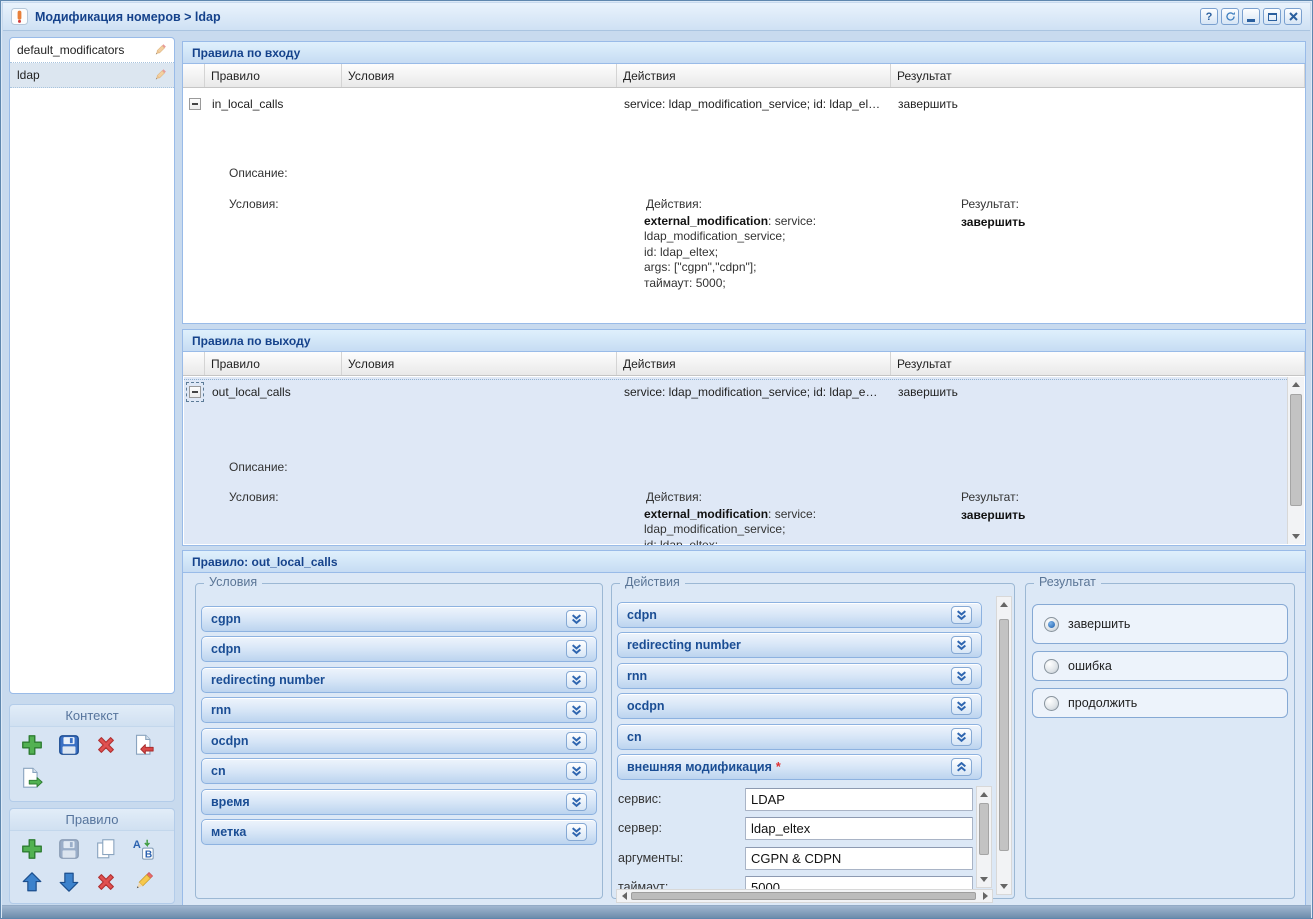 This screenshot has height=919, width=1313. What do you see at coordinates (799, 767) in the screenshot?
I see `action-bar-external-modification: внешняя модификация *` at bounding box center [799, 767].